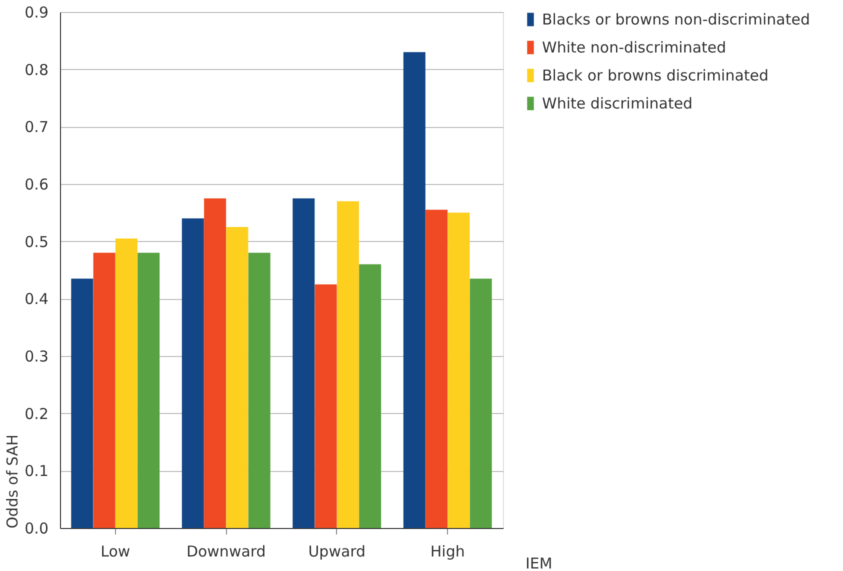 The height and width of the screenshot is (571, 843). I want to click on y-tick-label: 0.6, so click(36, 185).